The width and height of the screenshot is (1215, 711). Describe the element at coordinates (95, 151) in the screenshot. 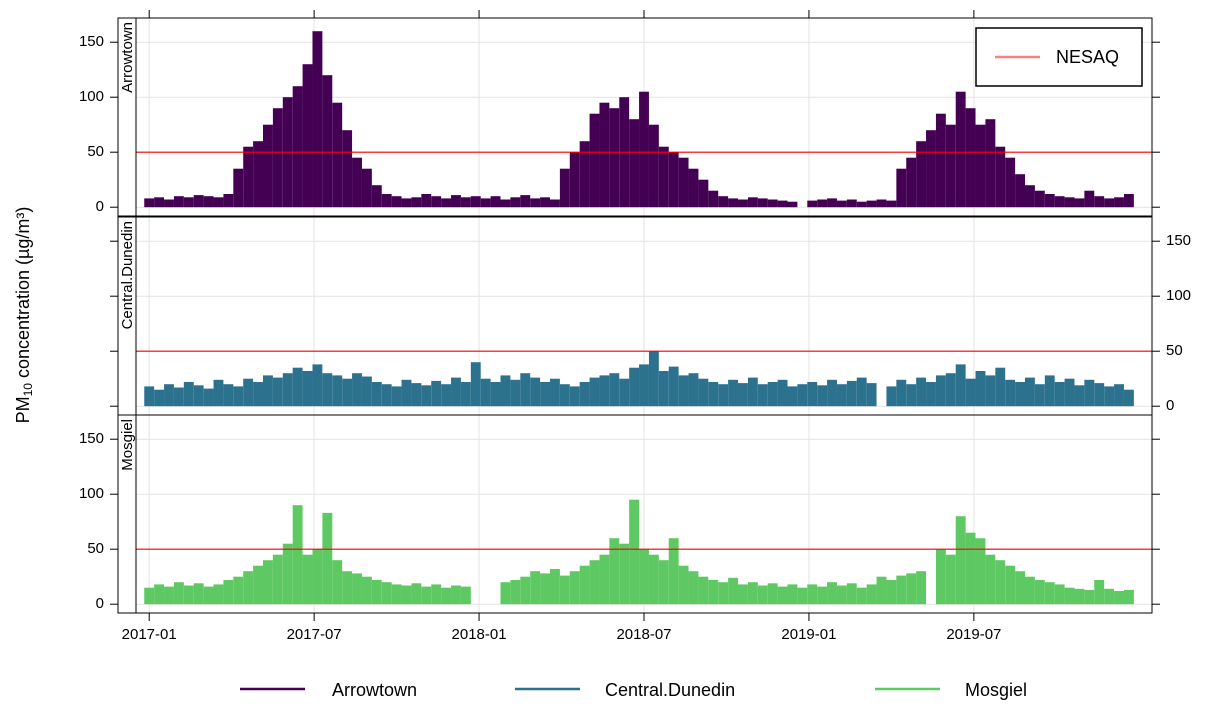

I see `y-tick-label: 50` at that location.